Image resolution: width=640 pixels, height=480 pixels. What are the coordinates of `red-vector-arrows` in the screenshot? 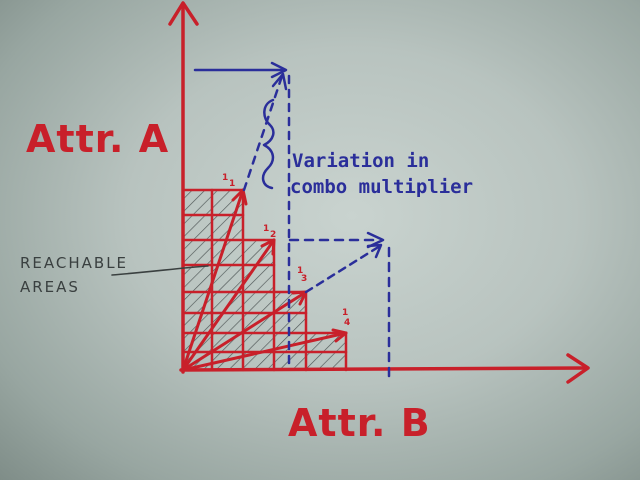 It's located at (264, 280).